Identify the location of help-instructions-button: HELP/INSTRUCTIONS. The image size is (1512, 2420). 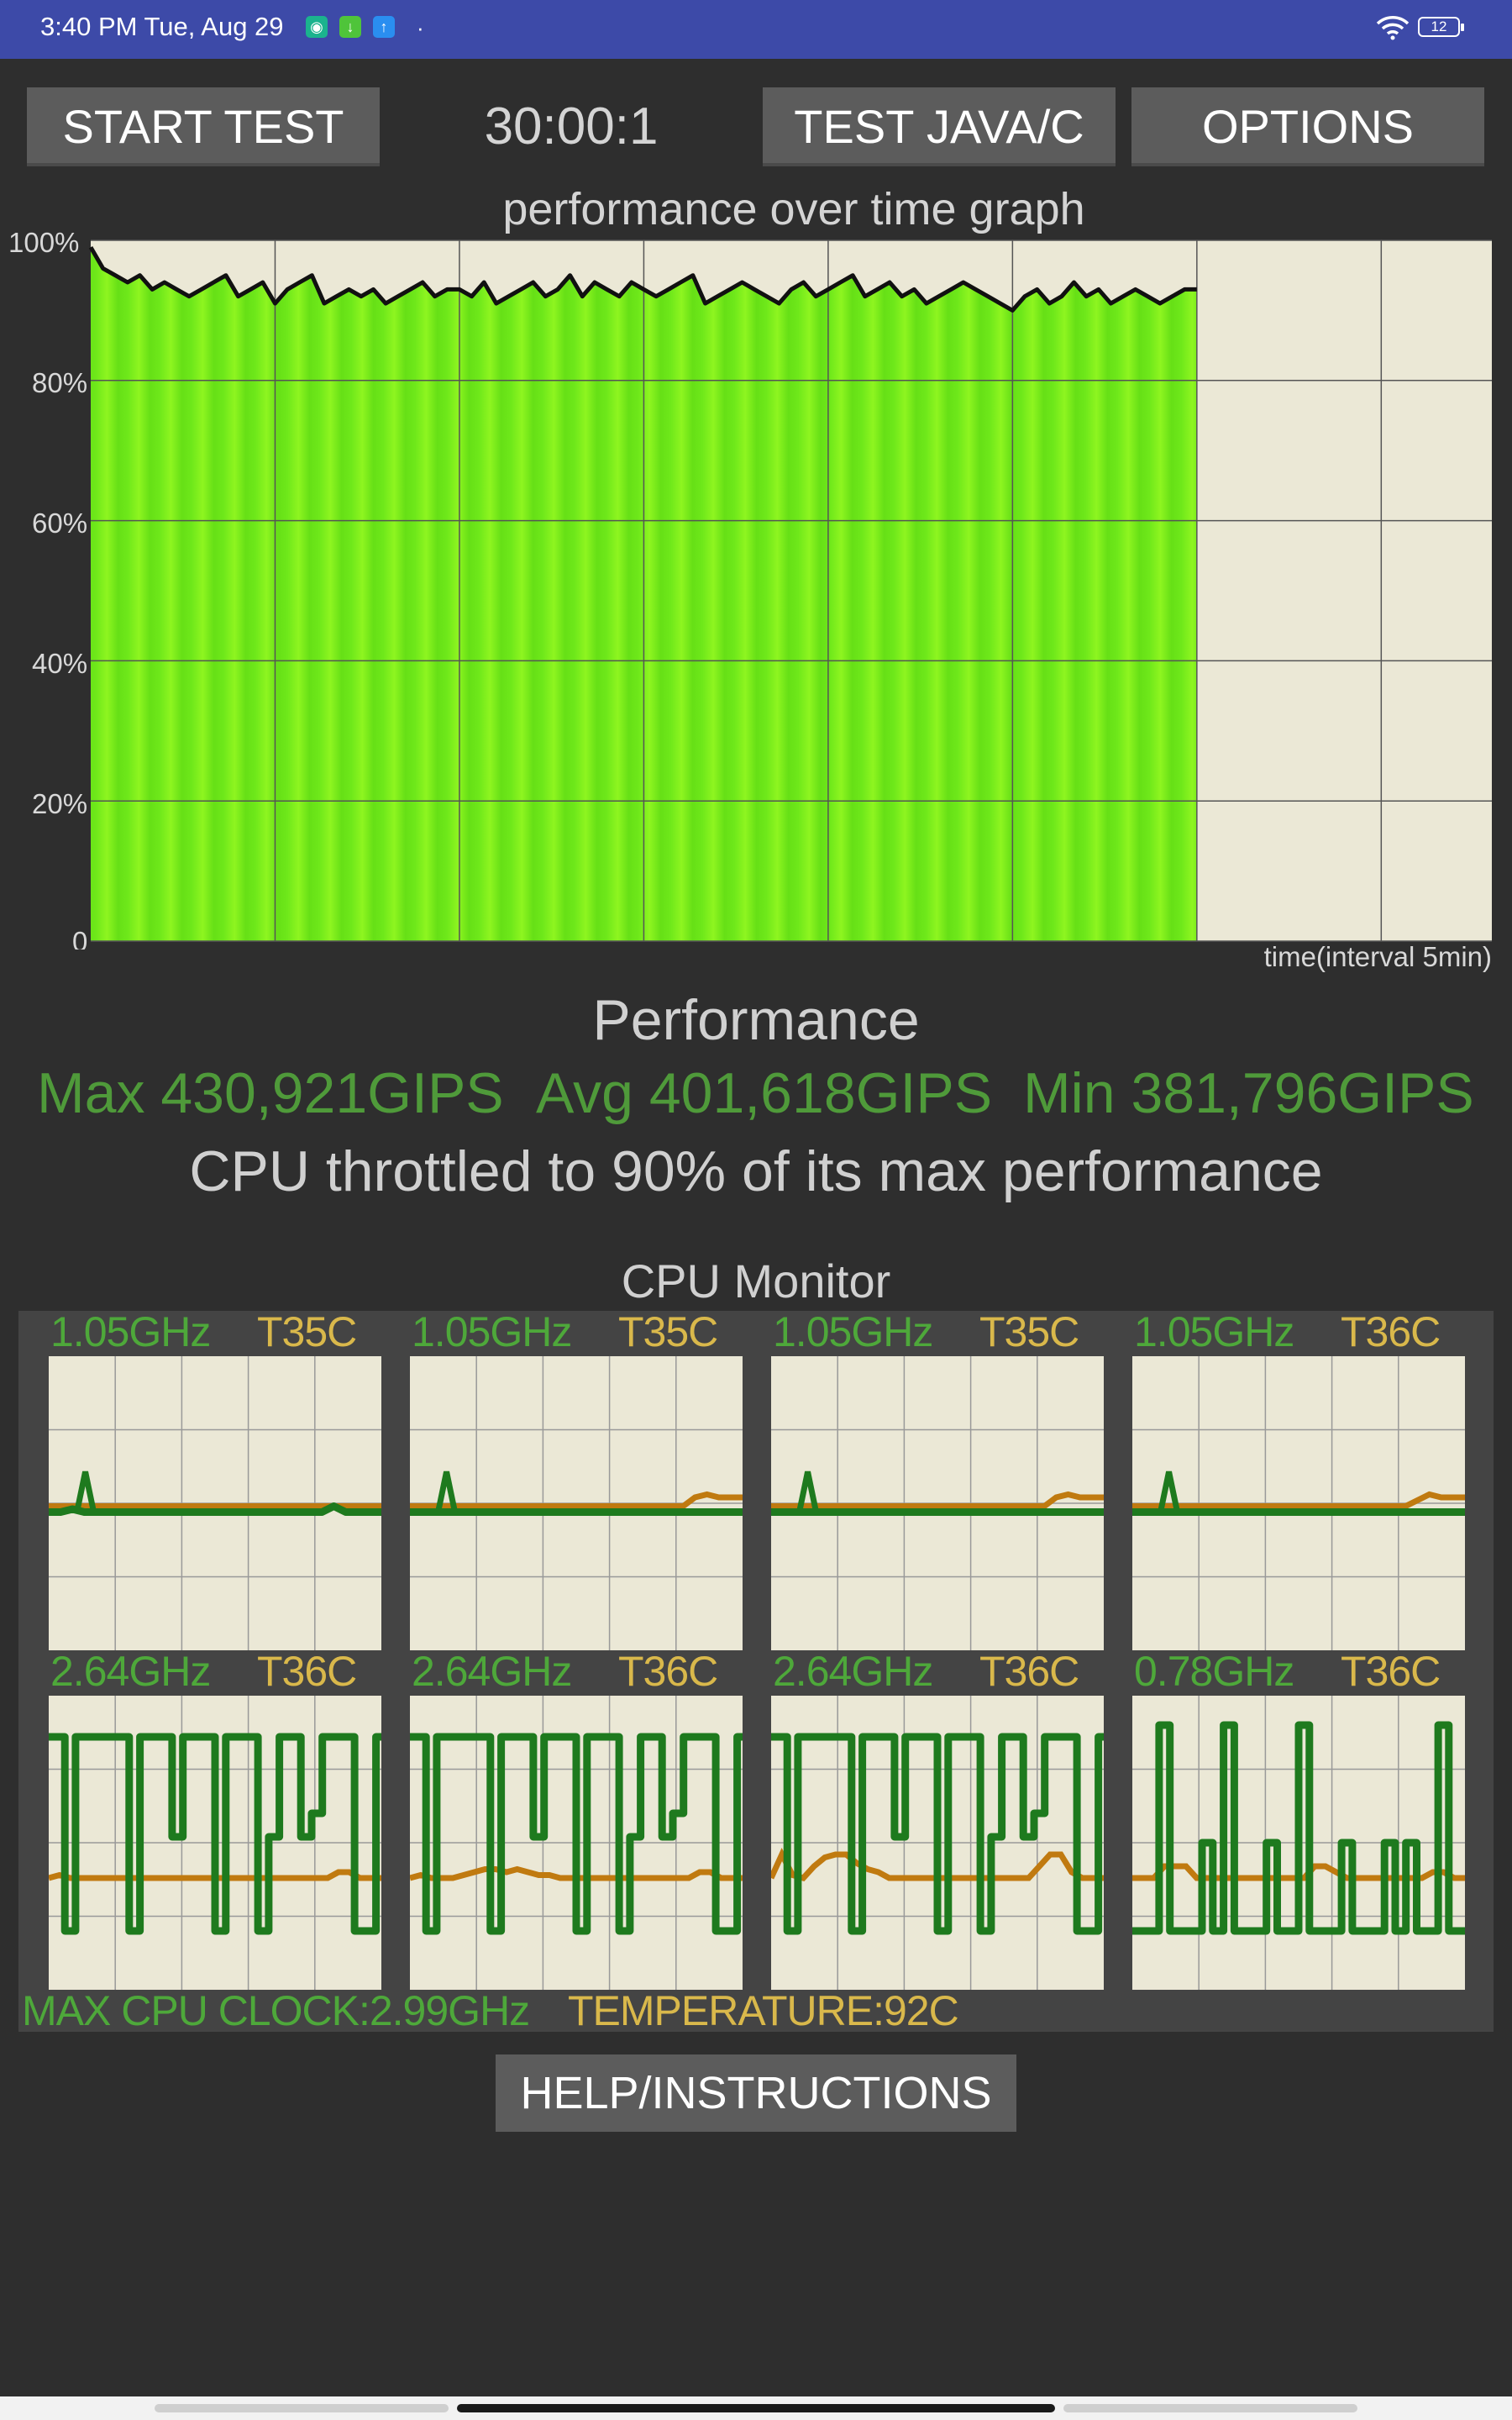
(756, 2093).